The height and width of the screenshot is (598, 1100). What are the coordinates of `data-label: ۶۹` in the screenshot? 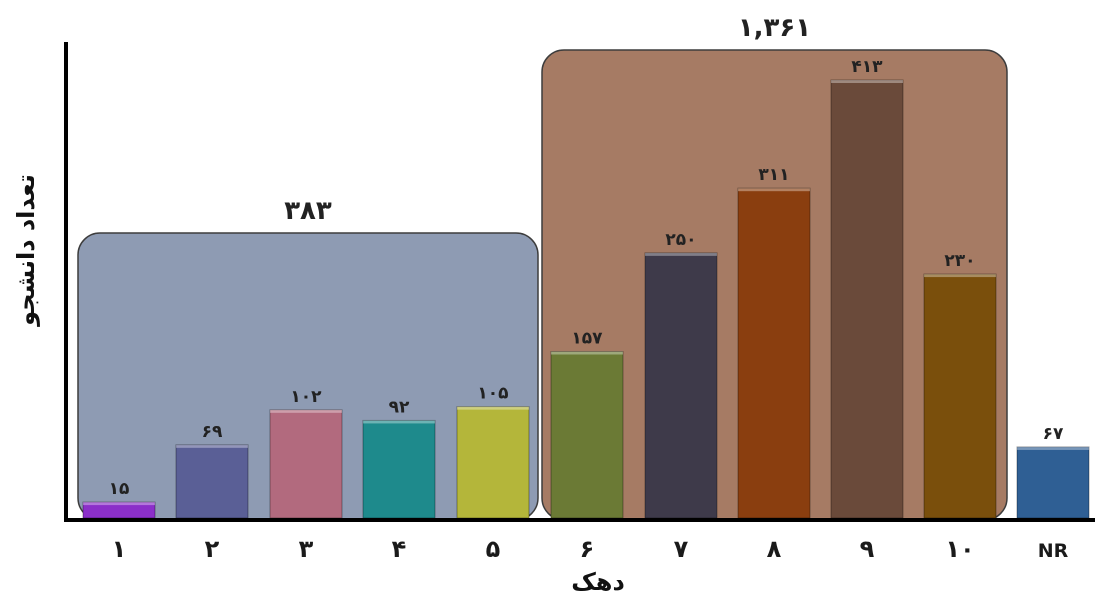 It's located at (212, 432).